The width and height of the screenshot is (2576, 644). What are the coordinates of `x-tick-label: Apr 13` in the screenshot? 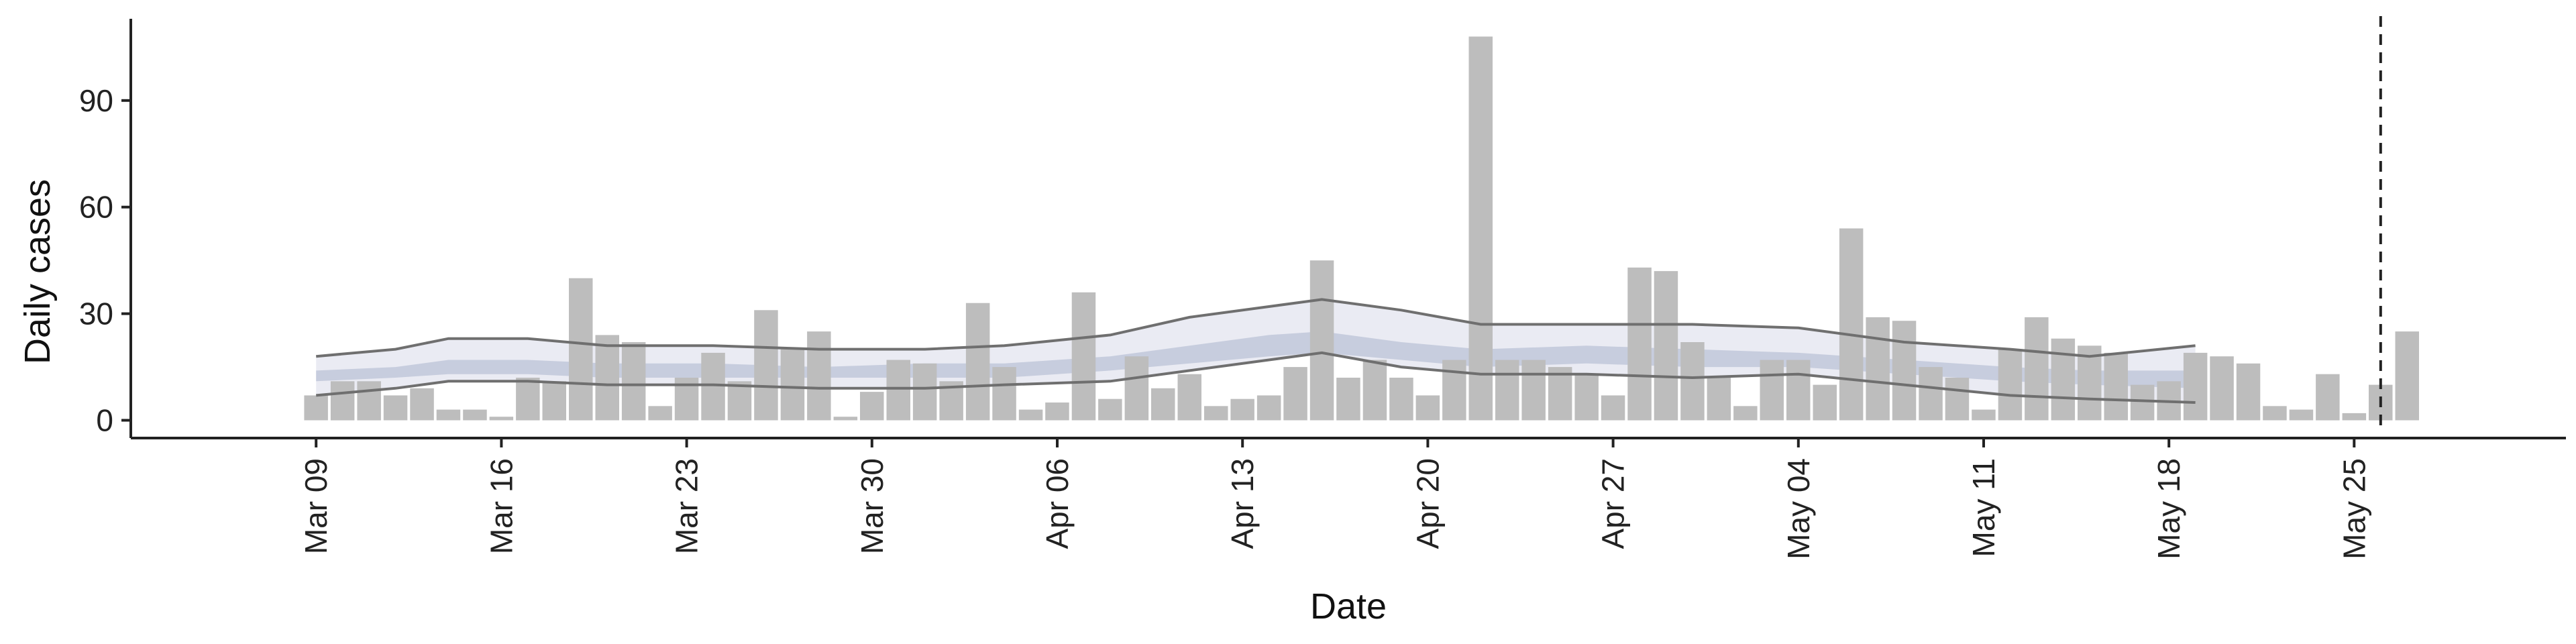 It's located at (1242, 503).